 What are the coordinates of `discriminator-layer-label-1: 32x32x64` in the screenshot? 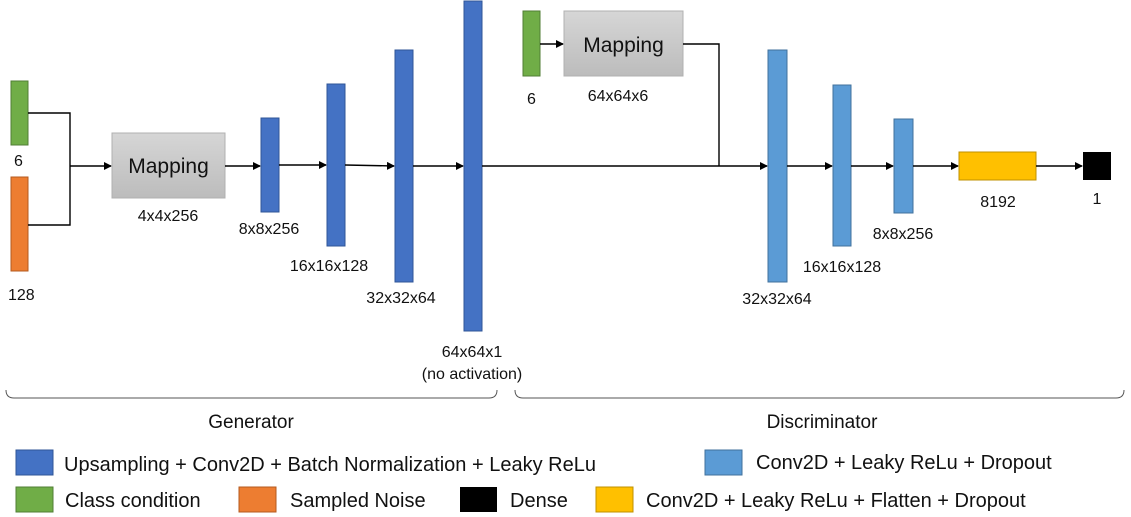 It's located at (776, 299).